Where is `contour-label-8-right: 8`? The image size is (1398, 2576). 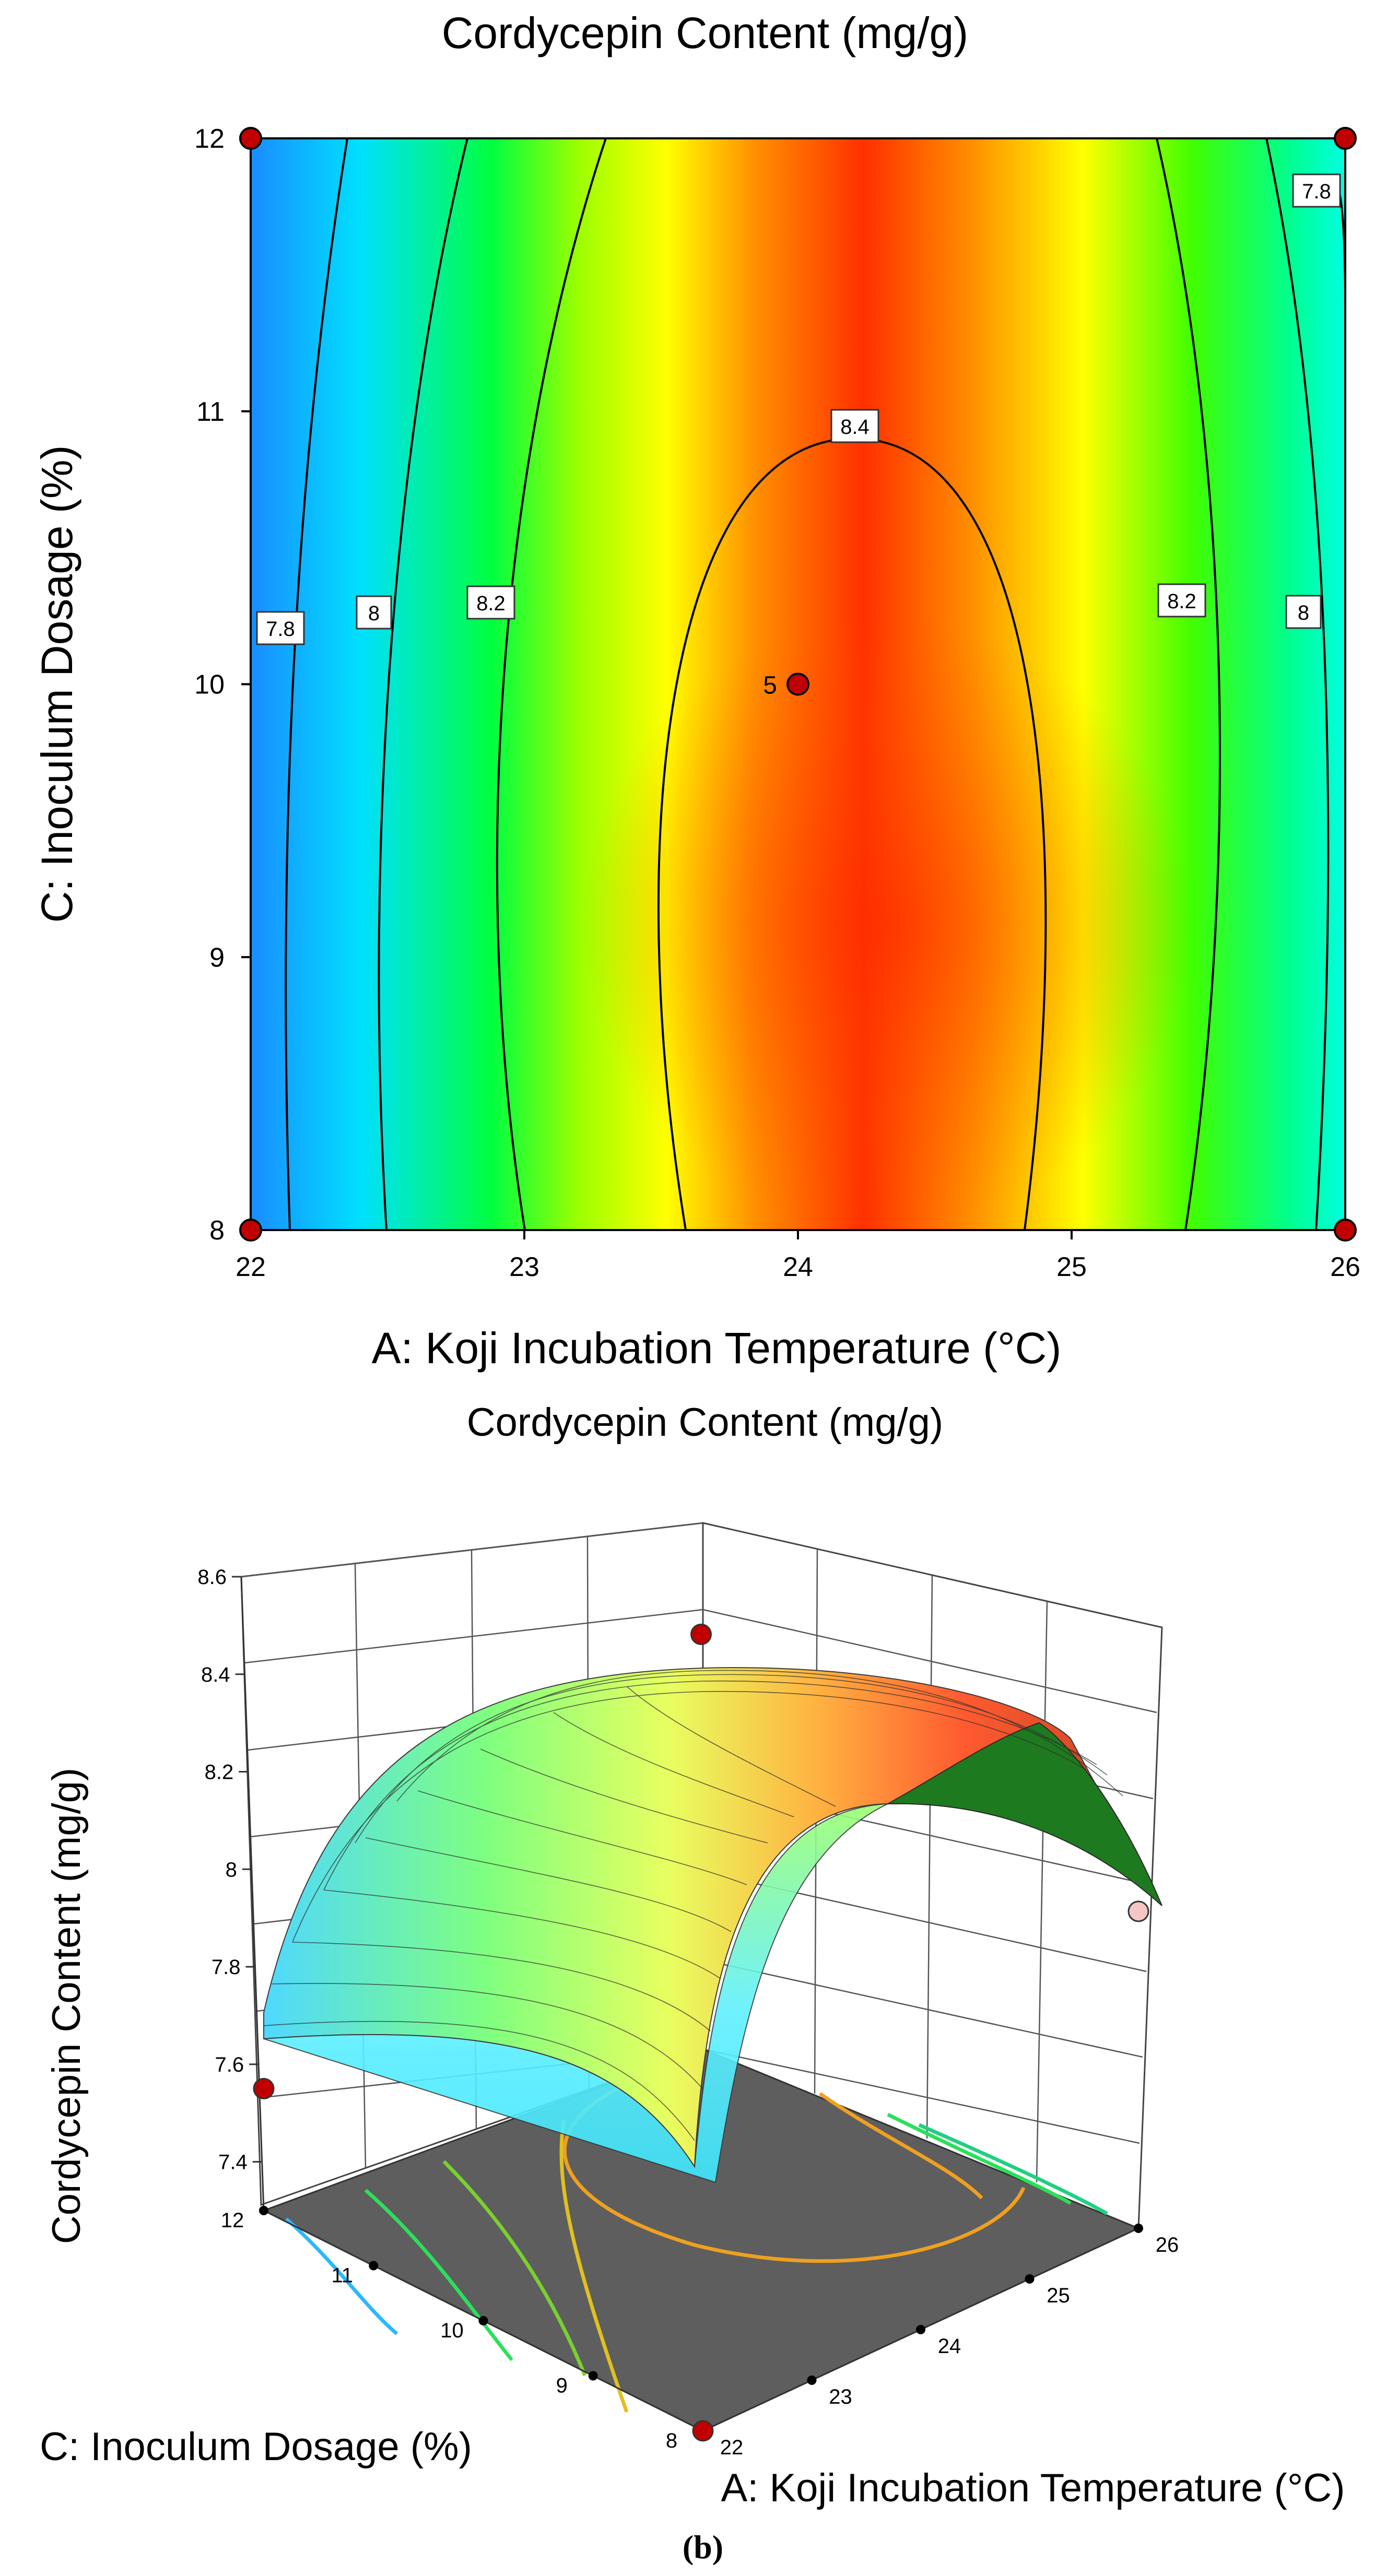 contour-label-8-right: 8 is located at coordinates (1303, 612).